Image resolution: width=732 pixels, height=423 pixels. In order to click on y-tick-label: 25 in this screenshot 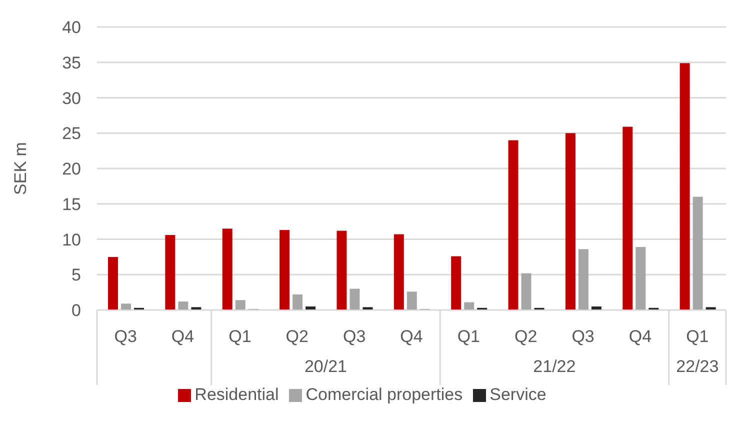, I will do `click(71, 134)`.